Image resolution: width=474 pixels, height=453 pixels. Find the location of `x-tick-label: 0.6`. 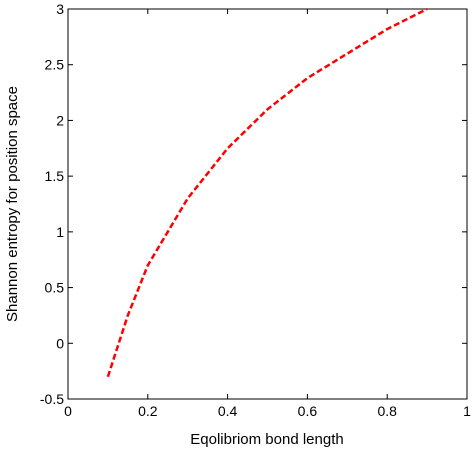

x-tick-label: 0.6 is located at coordinates (308, 411).